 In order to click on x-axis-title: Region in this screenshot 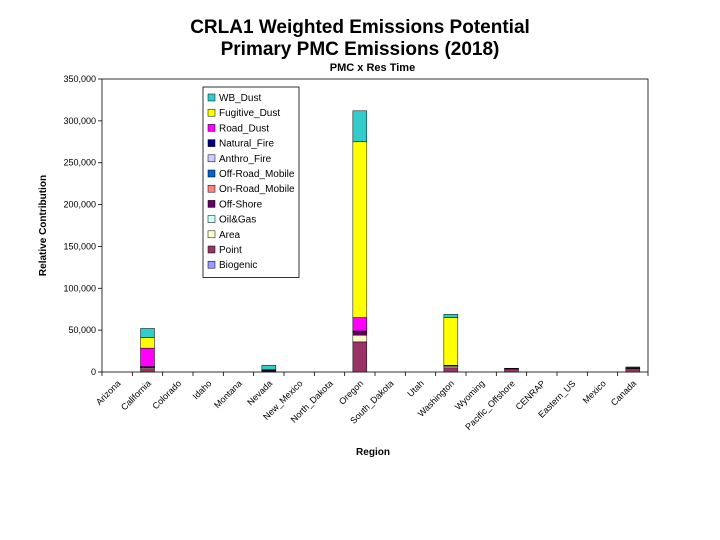, I will do `click(373, 452)`.